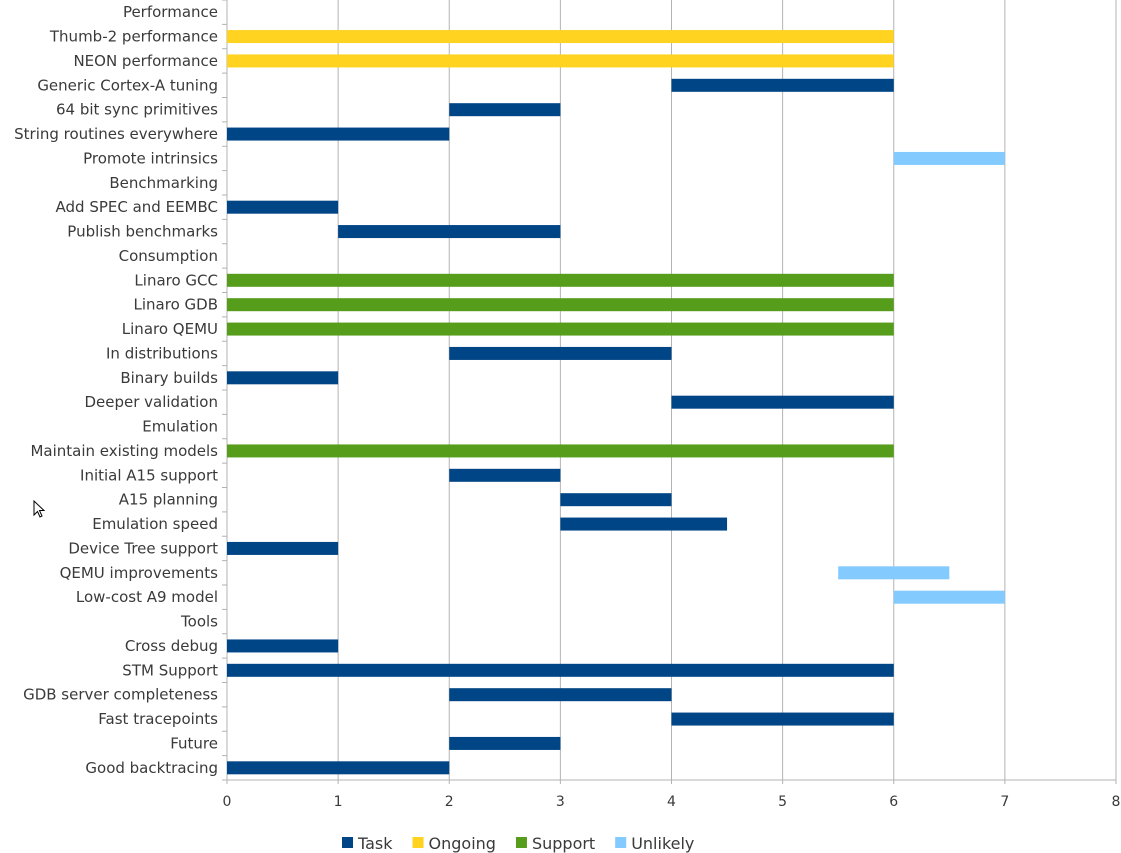  I want to click on x-tick-label: 4, so click(671, 802).